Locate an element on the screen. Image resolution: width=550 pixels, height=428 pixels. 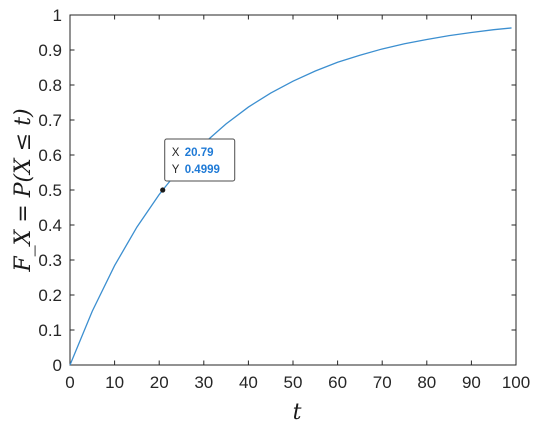
x-tick-label: 80 is located at coordinates (426, 382).